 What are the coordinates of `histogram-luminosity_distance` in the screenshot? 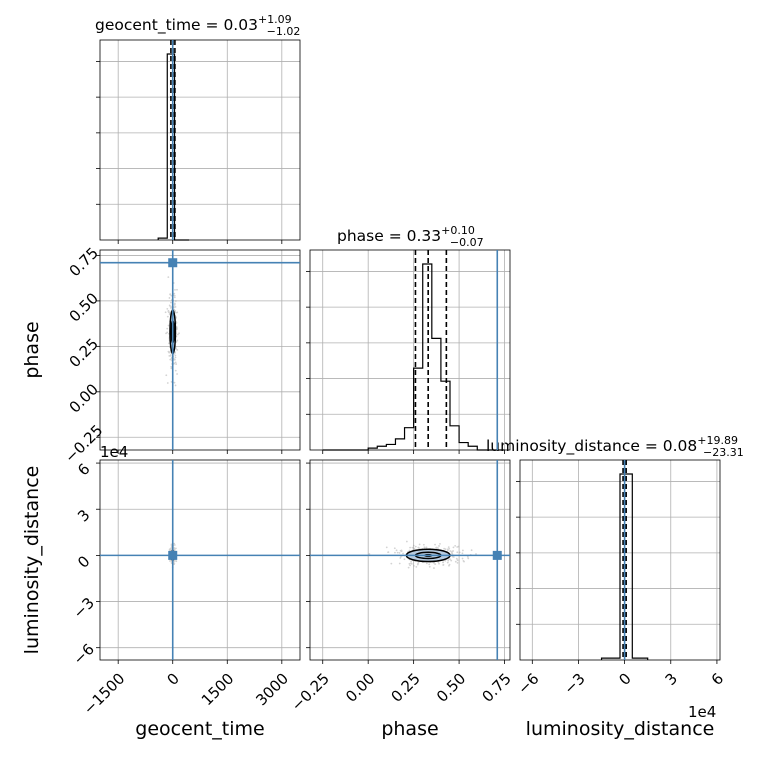 It's located at (624, 566).